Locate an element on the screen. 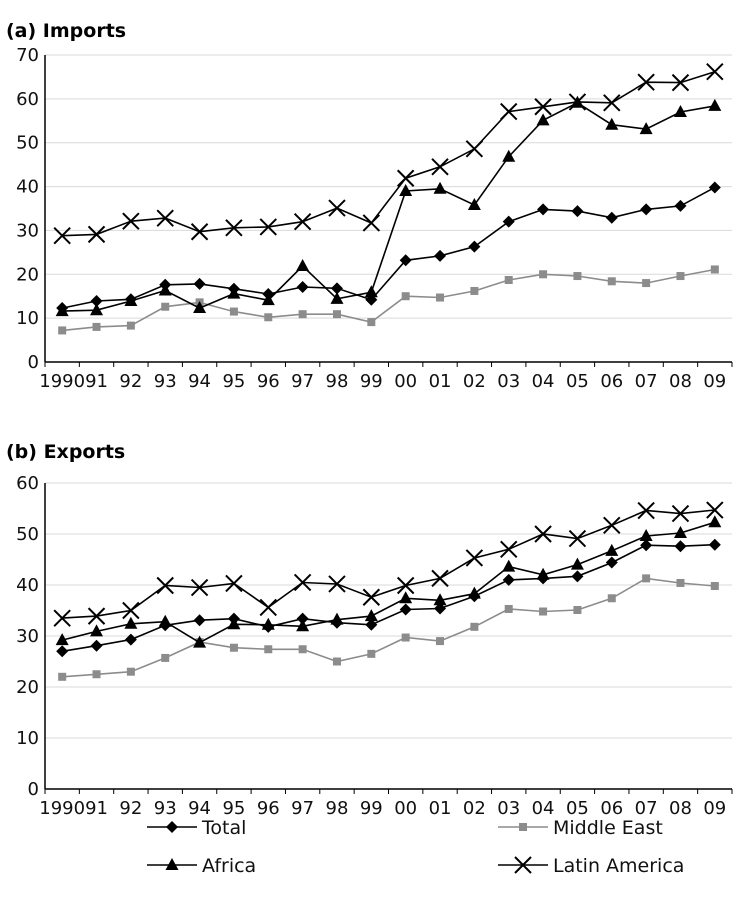  x-tick-label: 03 is located at coordinates (508, 808).